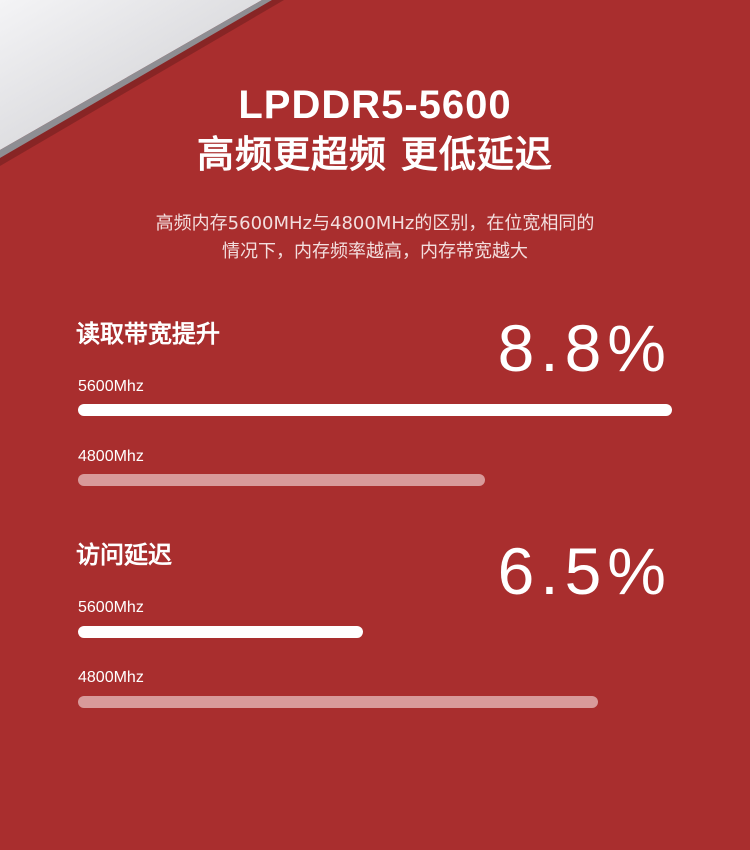  What do you see at coordinates (375, 130) in the screenshot?
I see `title-block: LPDDR5-5600 高频更超频 更低延迟` at bounding box center [375, 130].